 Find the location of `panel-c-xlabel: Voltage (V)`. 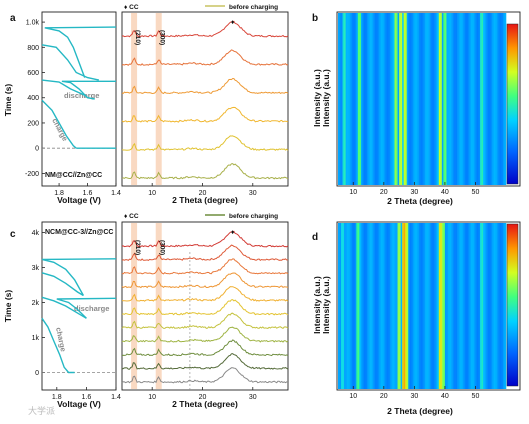

panel-c-xlabel: Voltage (V) is located at coordinates (79, 404).